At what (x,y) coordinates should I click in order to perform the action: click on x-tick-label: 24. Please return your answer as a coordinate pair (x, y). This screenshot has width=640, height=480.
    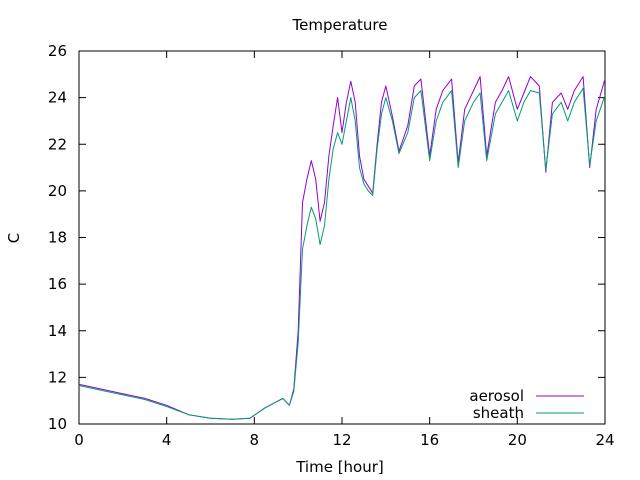
    Looking at the image, I should click on (604, 440).